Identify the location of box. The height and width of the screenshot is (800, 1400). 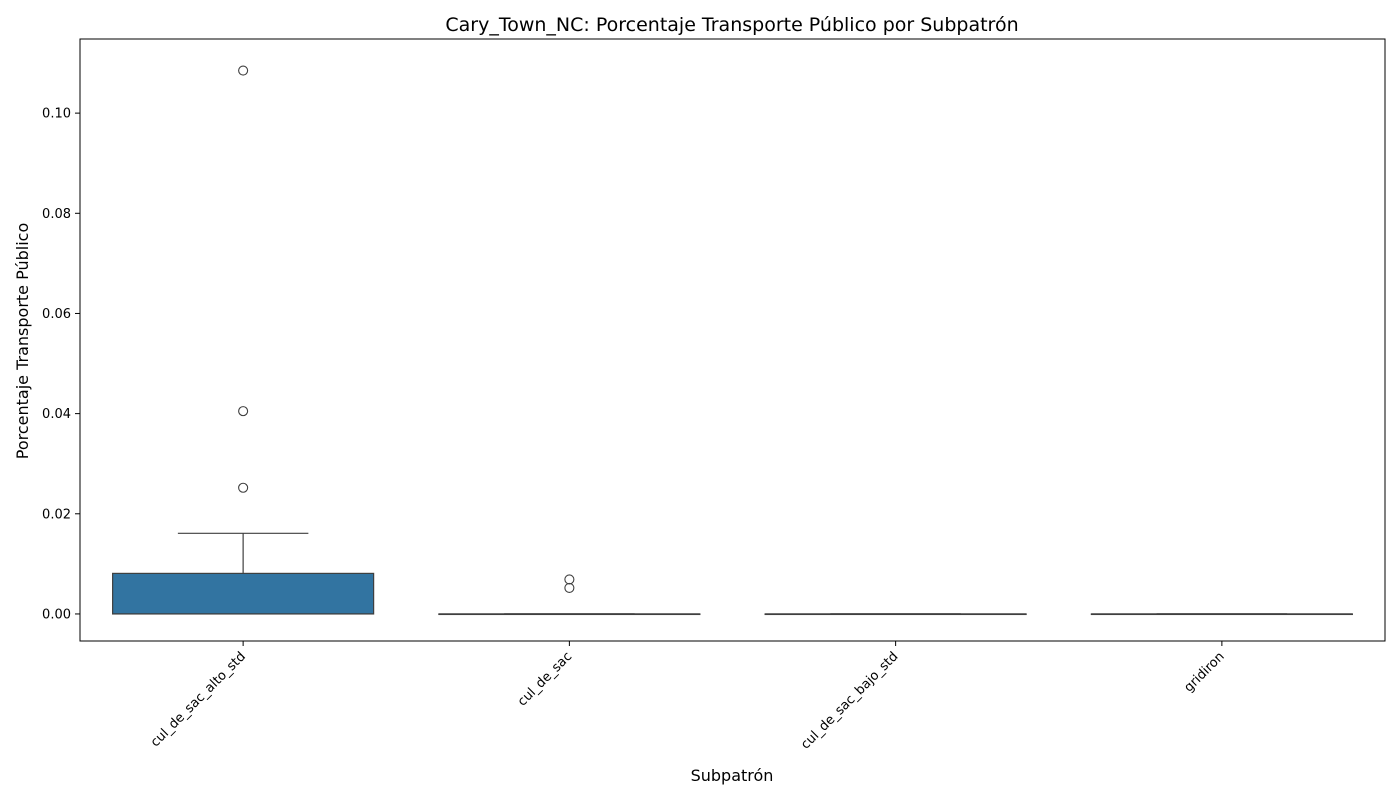
(243, 593).